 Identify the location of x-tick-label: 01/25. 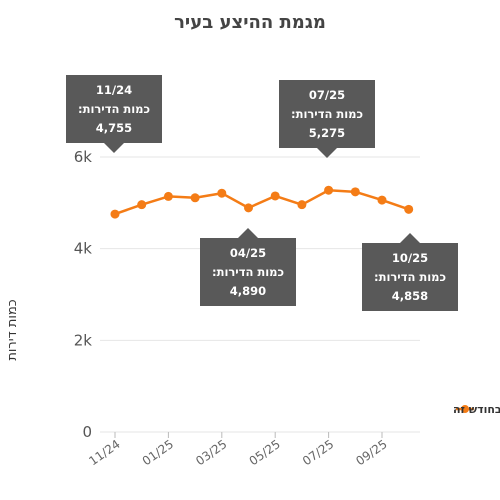
(158, 452).